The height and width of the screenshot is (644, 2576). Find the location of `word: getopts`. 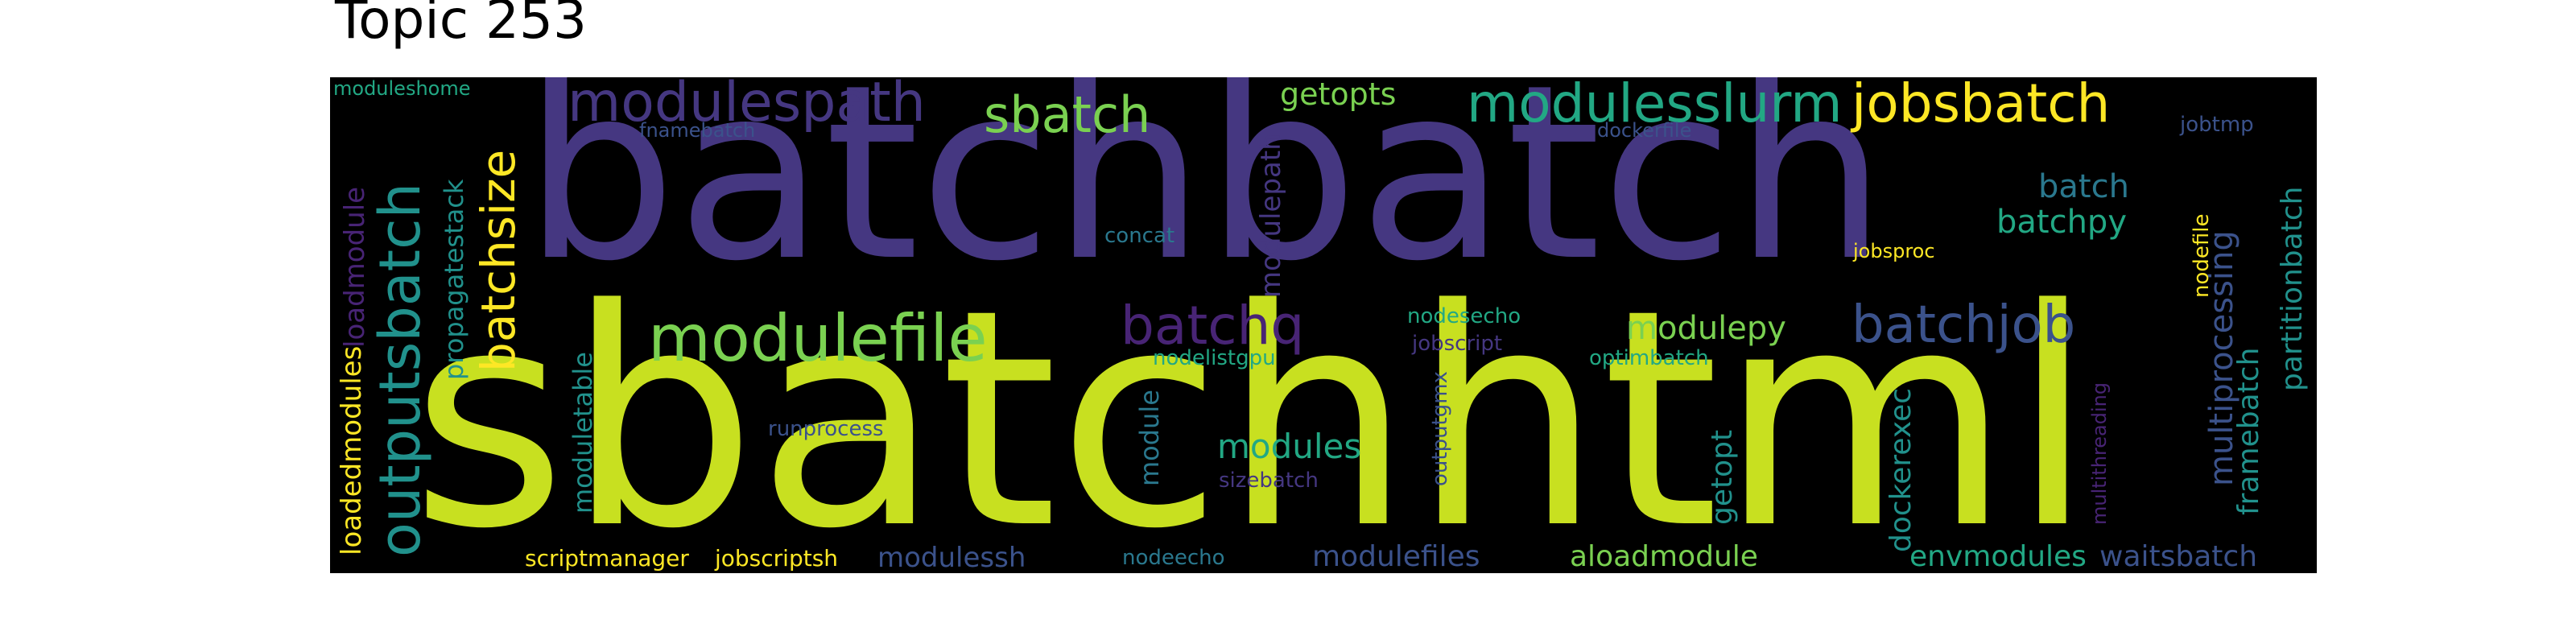

word: getopts is located at coordinates (1338, 94).